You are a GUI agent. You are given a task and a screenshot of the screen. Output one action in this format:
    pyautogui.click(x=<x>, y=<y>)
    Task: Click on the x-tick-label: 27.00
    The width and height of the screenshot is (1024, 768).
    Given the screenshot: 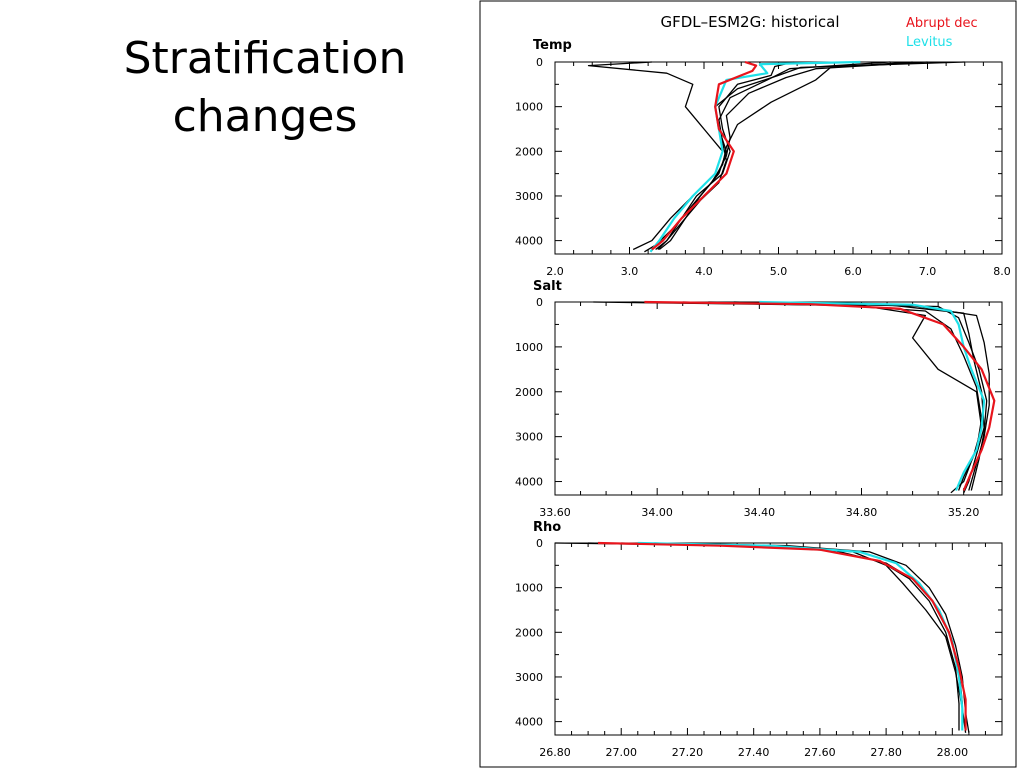 What is the action you would take?
    pyautogui.click(x=621, y=752)
    